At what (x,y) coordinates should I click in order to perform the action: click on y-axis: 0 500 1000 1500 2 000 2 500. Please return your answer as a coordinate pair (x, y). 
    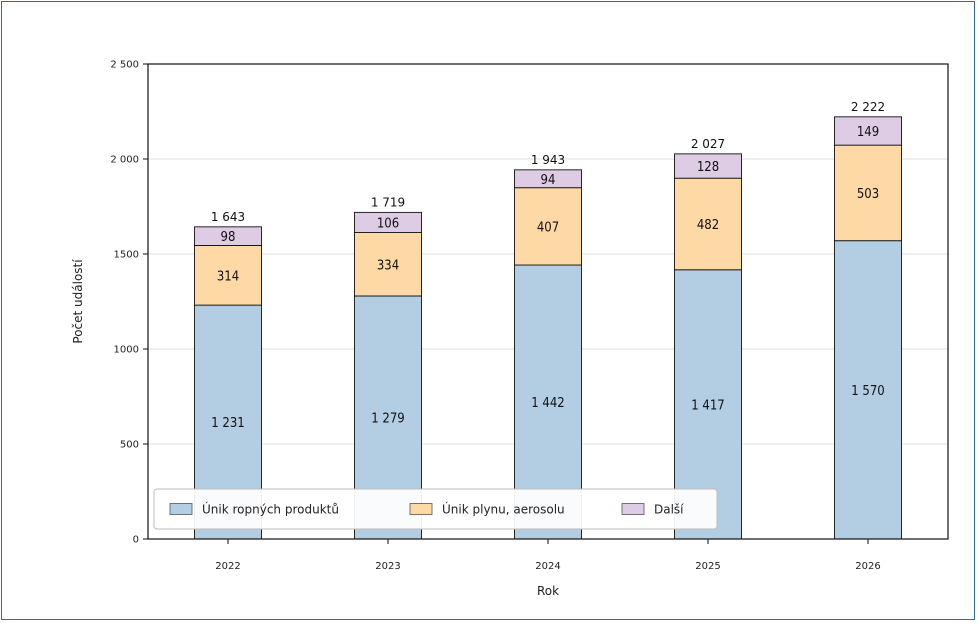
    Looking at the image, I should click on (129, 303).